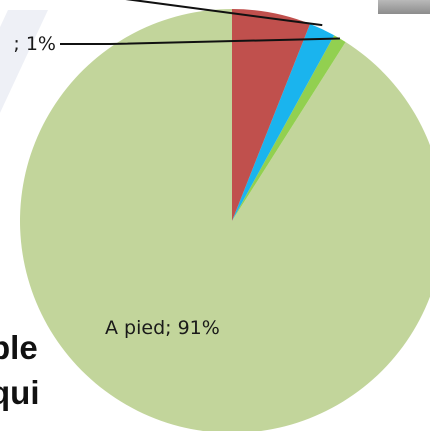 The height and width of the screenshot is (431, 430). What do you see at coordinates (404, 7) in the screenshot?
I see `window-edge-bar` at bounding box center [404, 7].